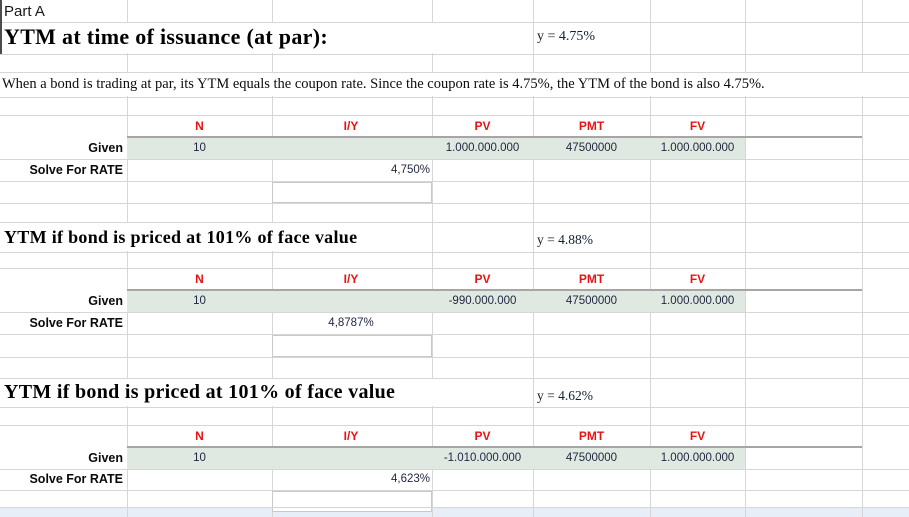 The height and width of the screenshot is (517, 909). I want to click on s2-given-pmt-cell: 47500000, so click(591, 301).